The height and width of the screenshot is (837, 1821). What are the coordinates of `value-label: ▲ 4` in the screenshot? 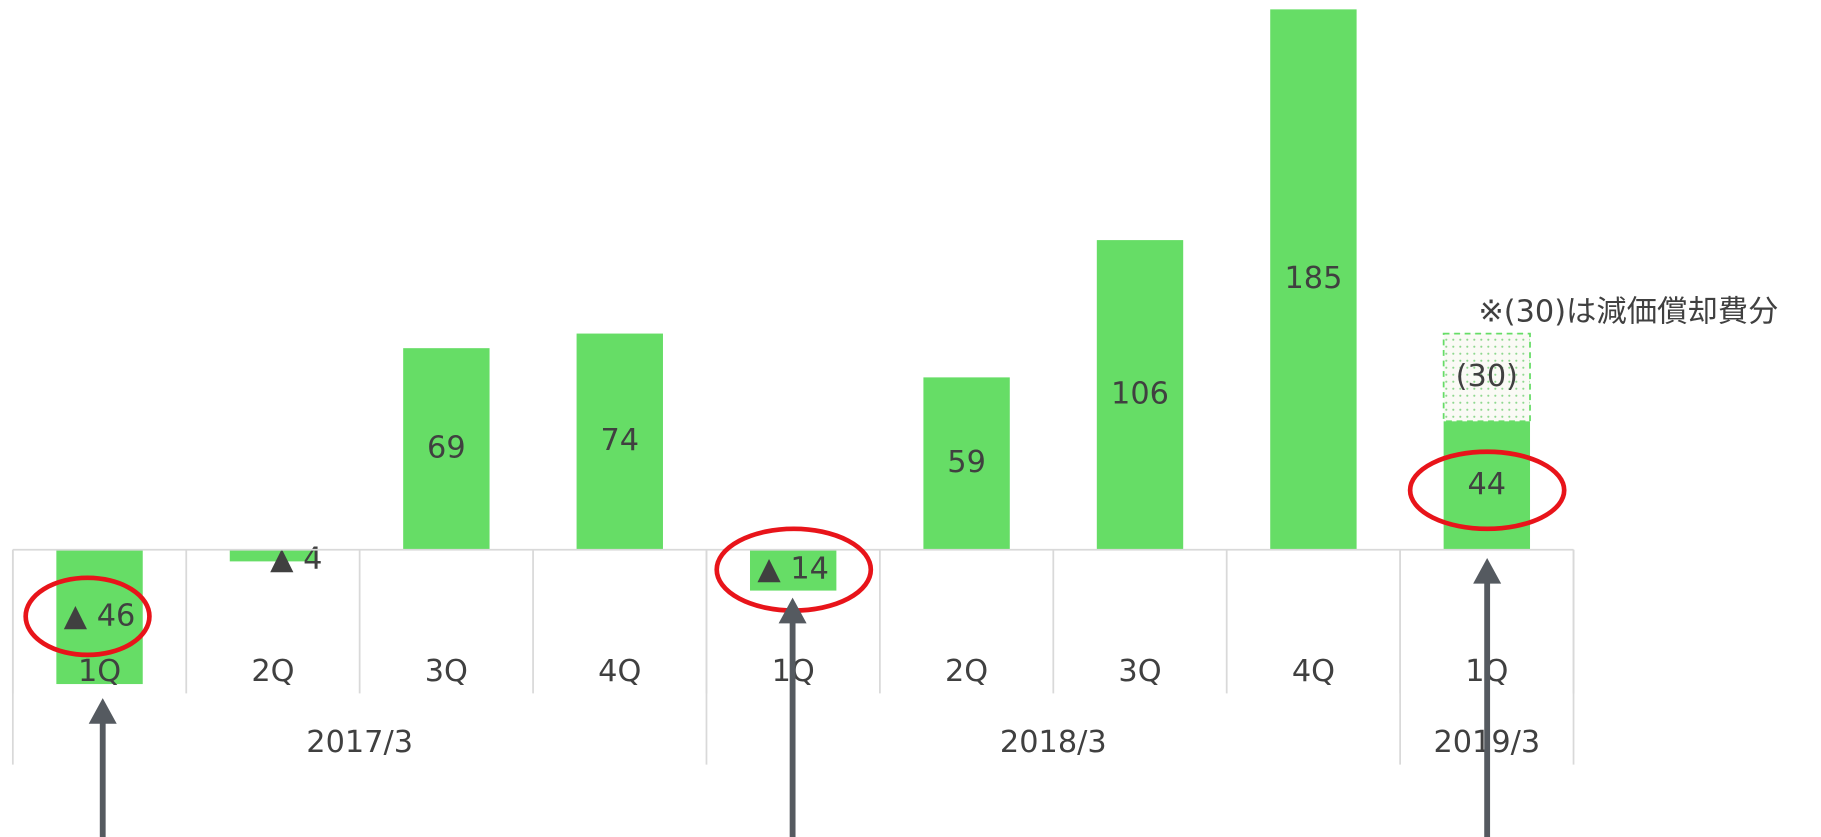 It's located at (296, 559).